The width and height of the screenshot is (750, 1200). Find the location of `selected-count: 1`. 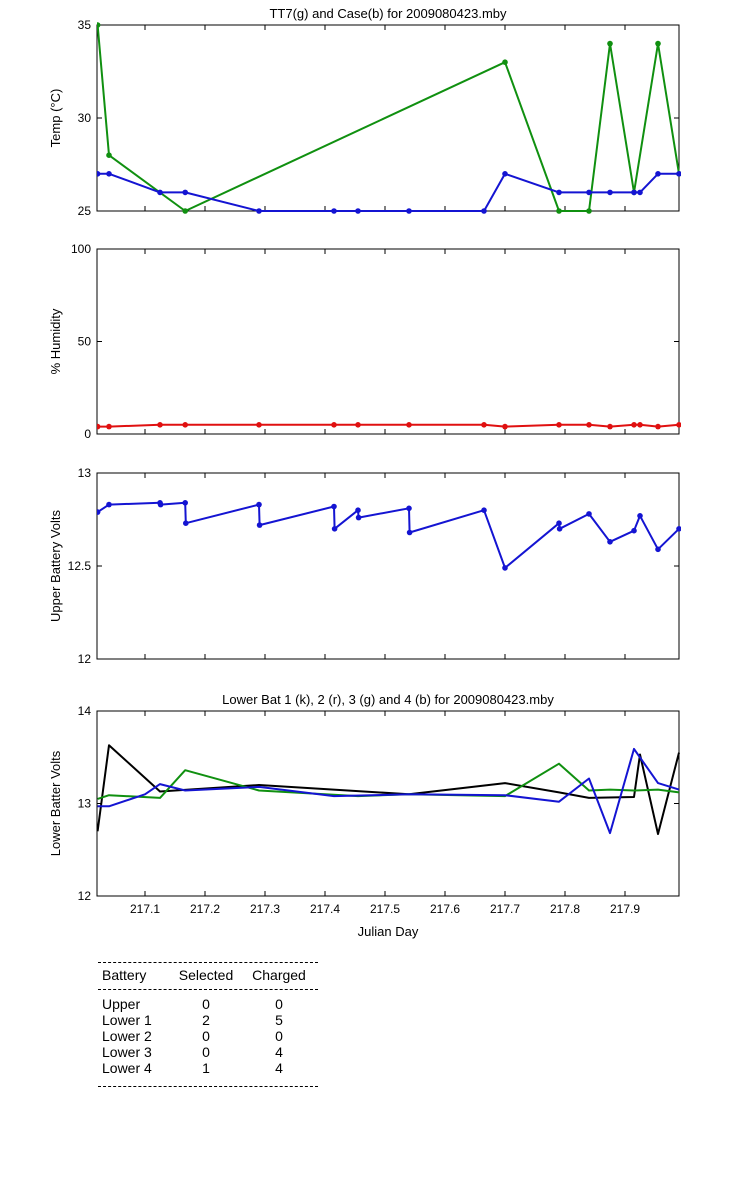

selected-count: 1 is located at coordinates (206, 1068).